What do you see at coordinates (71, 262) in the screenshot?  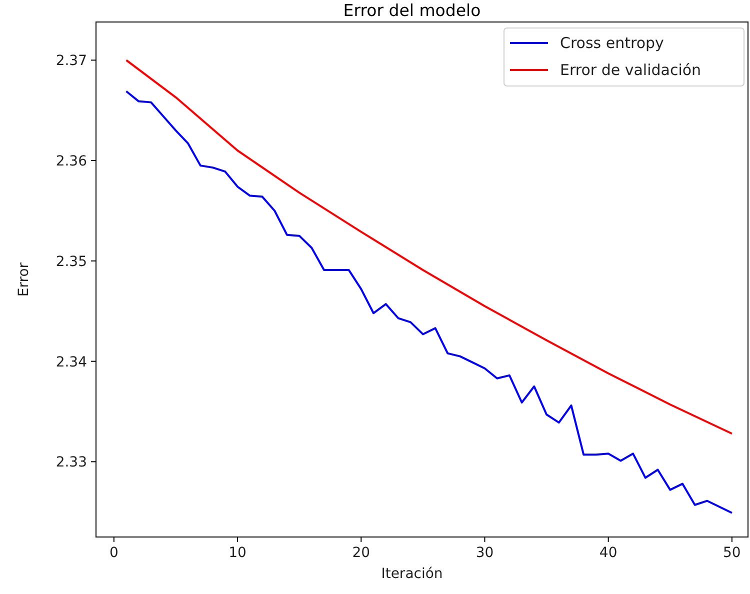 I see `y-tick-label: 2.35` at bounding box center [71, 262].